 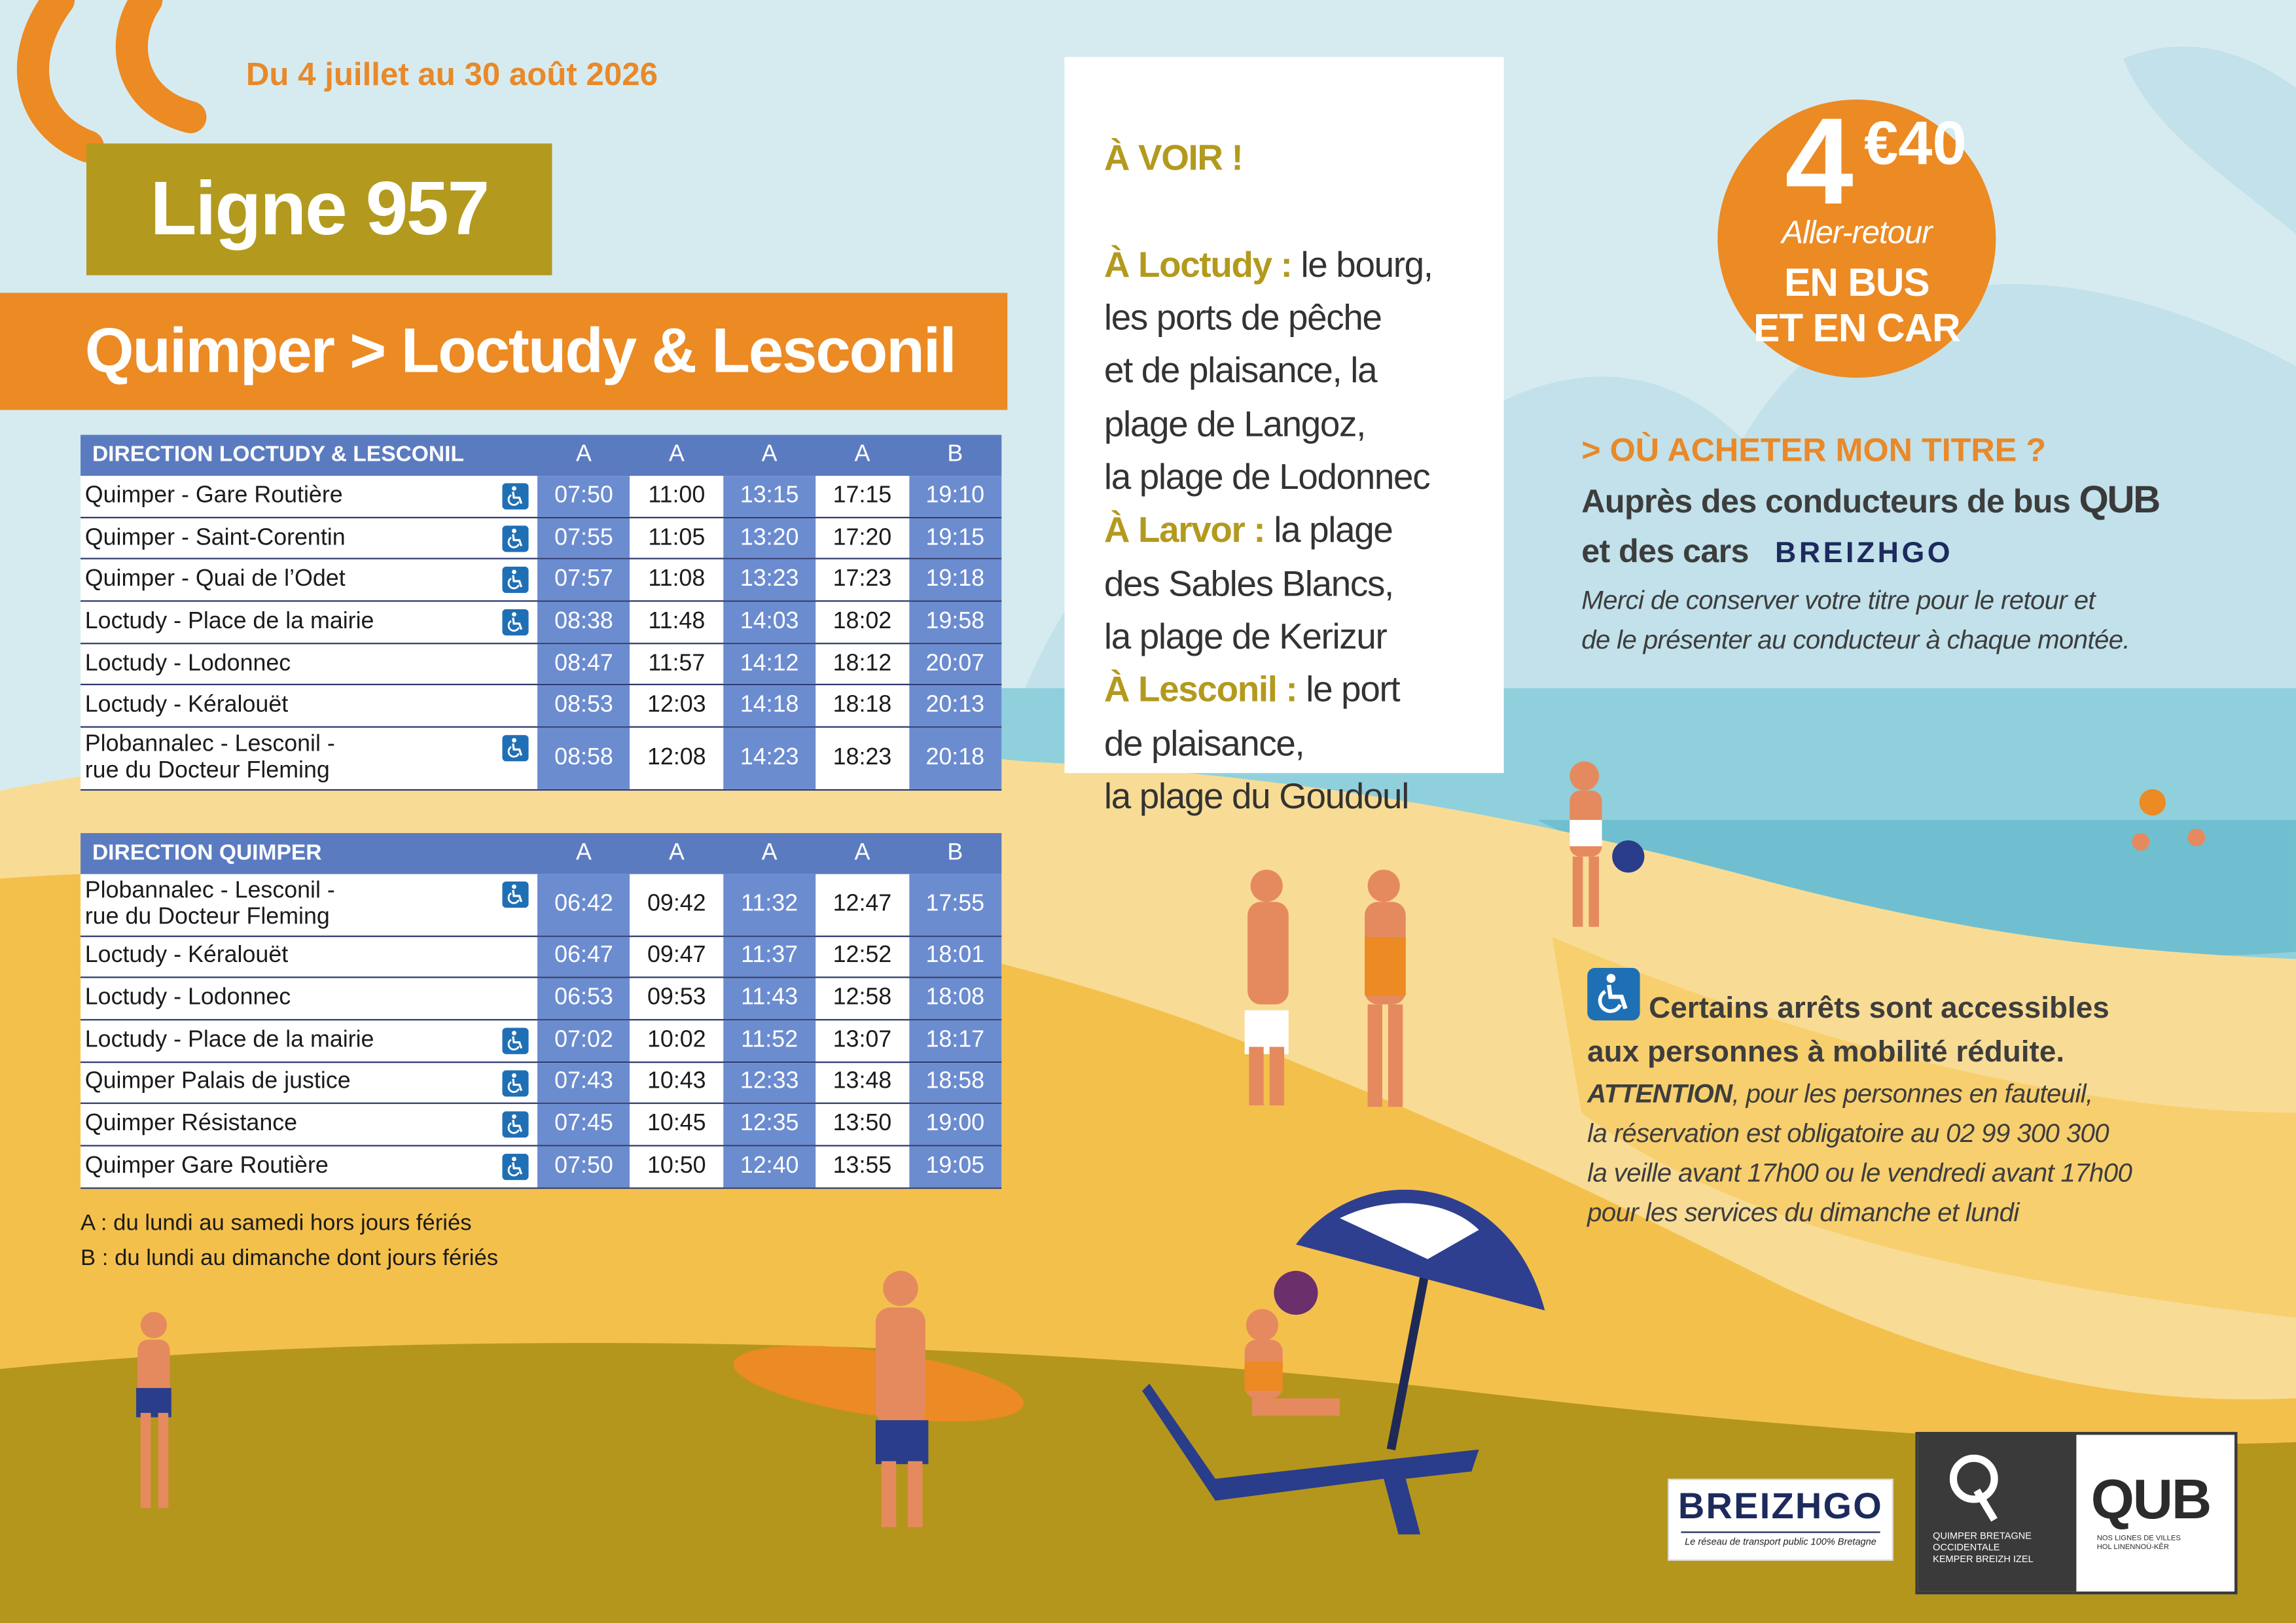 What do you see at coordinates (676, 705) in the screenshot?
I see `time-cell: 12:03` at bounding box center [676, 705].